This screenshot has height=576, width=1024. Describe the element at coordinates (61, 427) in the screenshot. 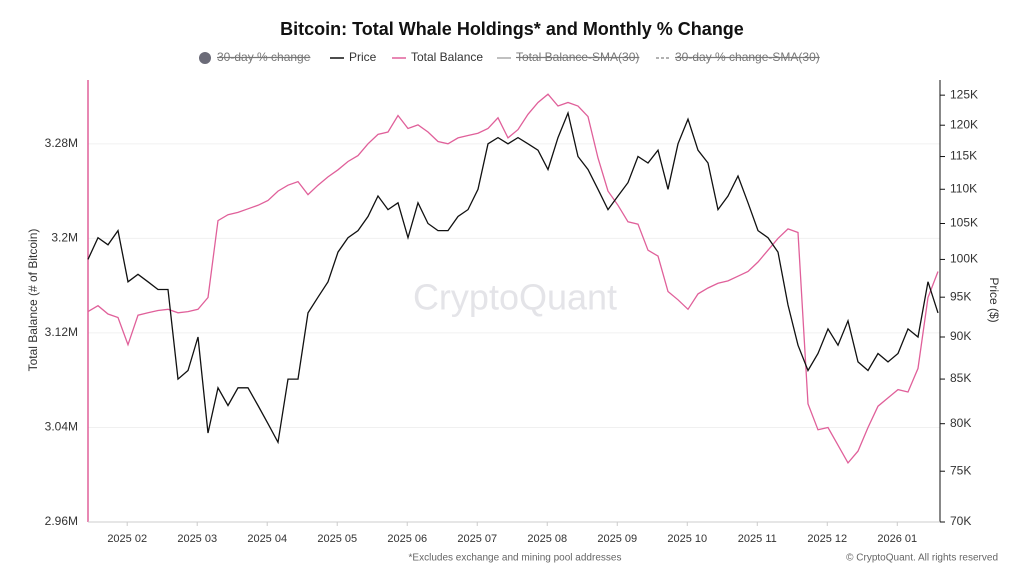

I see `y-tick-label: 3.04M` at that location.